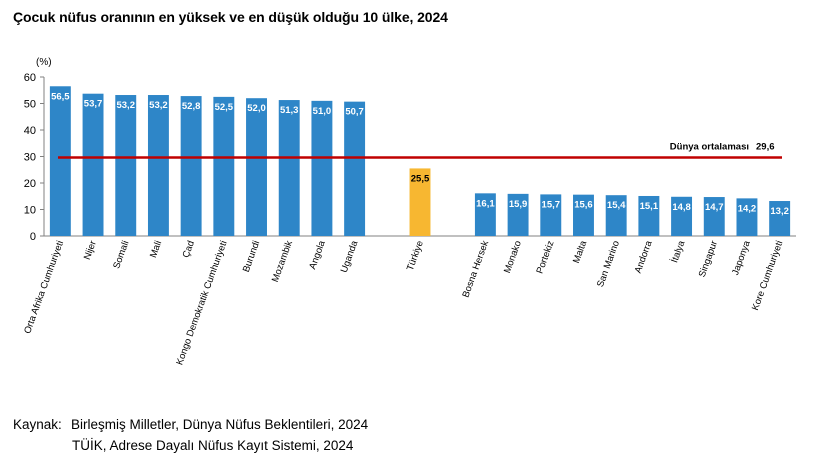 Image resolution: width=820 pixels, height=474 pixels. What do you see at coordinates (322, 111) in the screenshot?
I see `bar-value-label: 51,0` at bounding box center [322, 111].